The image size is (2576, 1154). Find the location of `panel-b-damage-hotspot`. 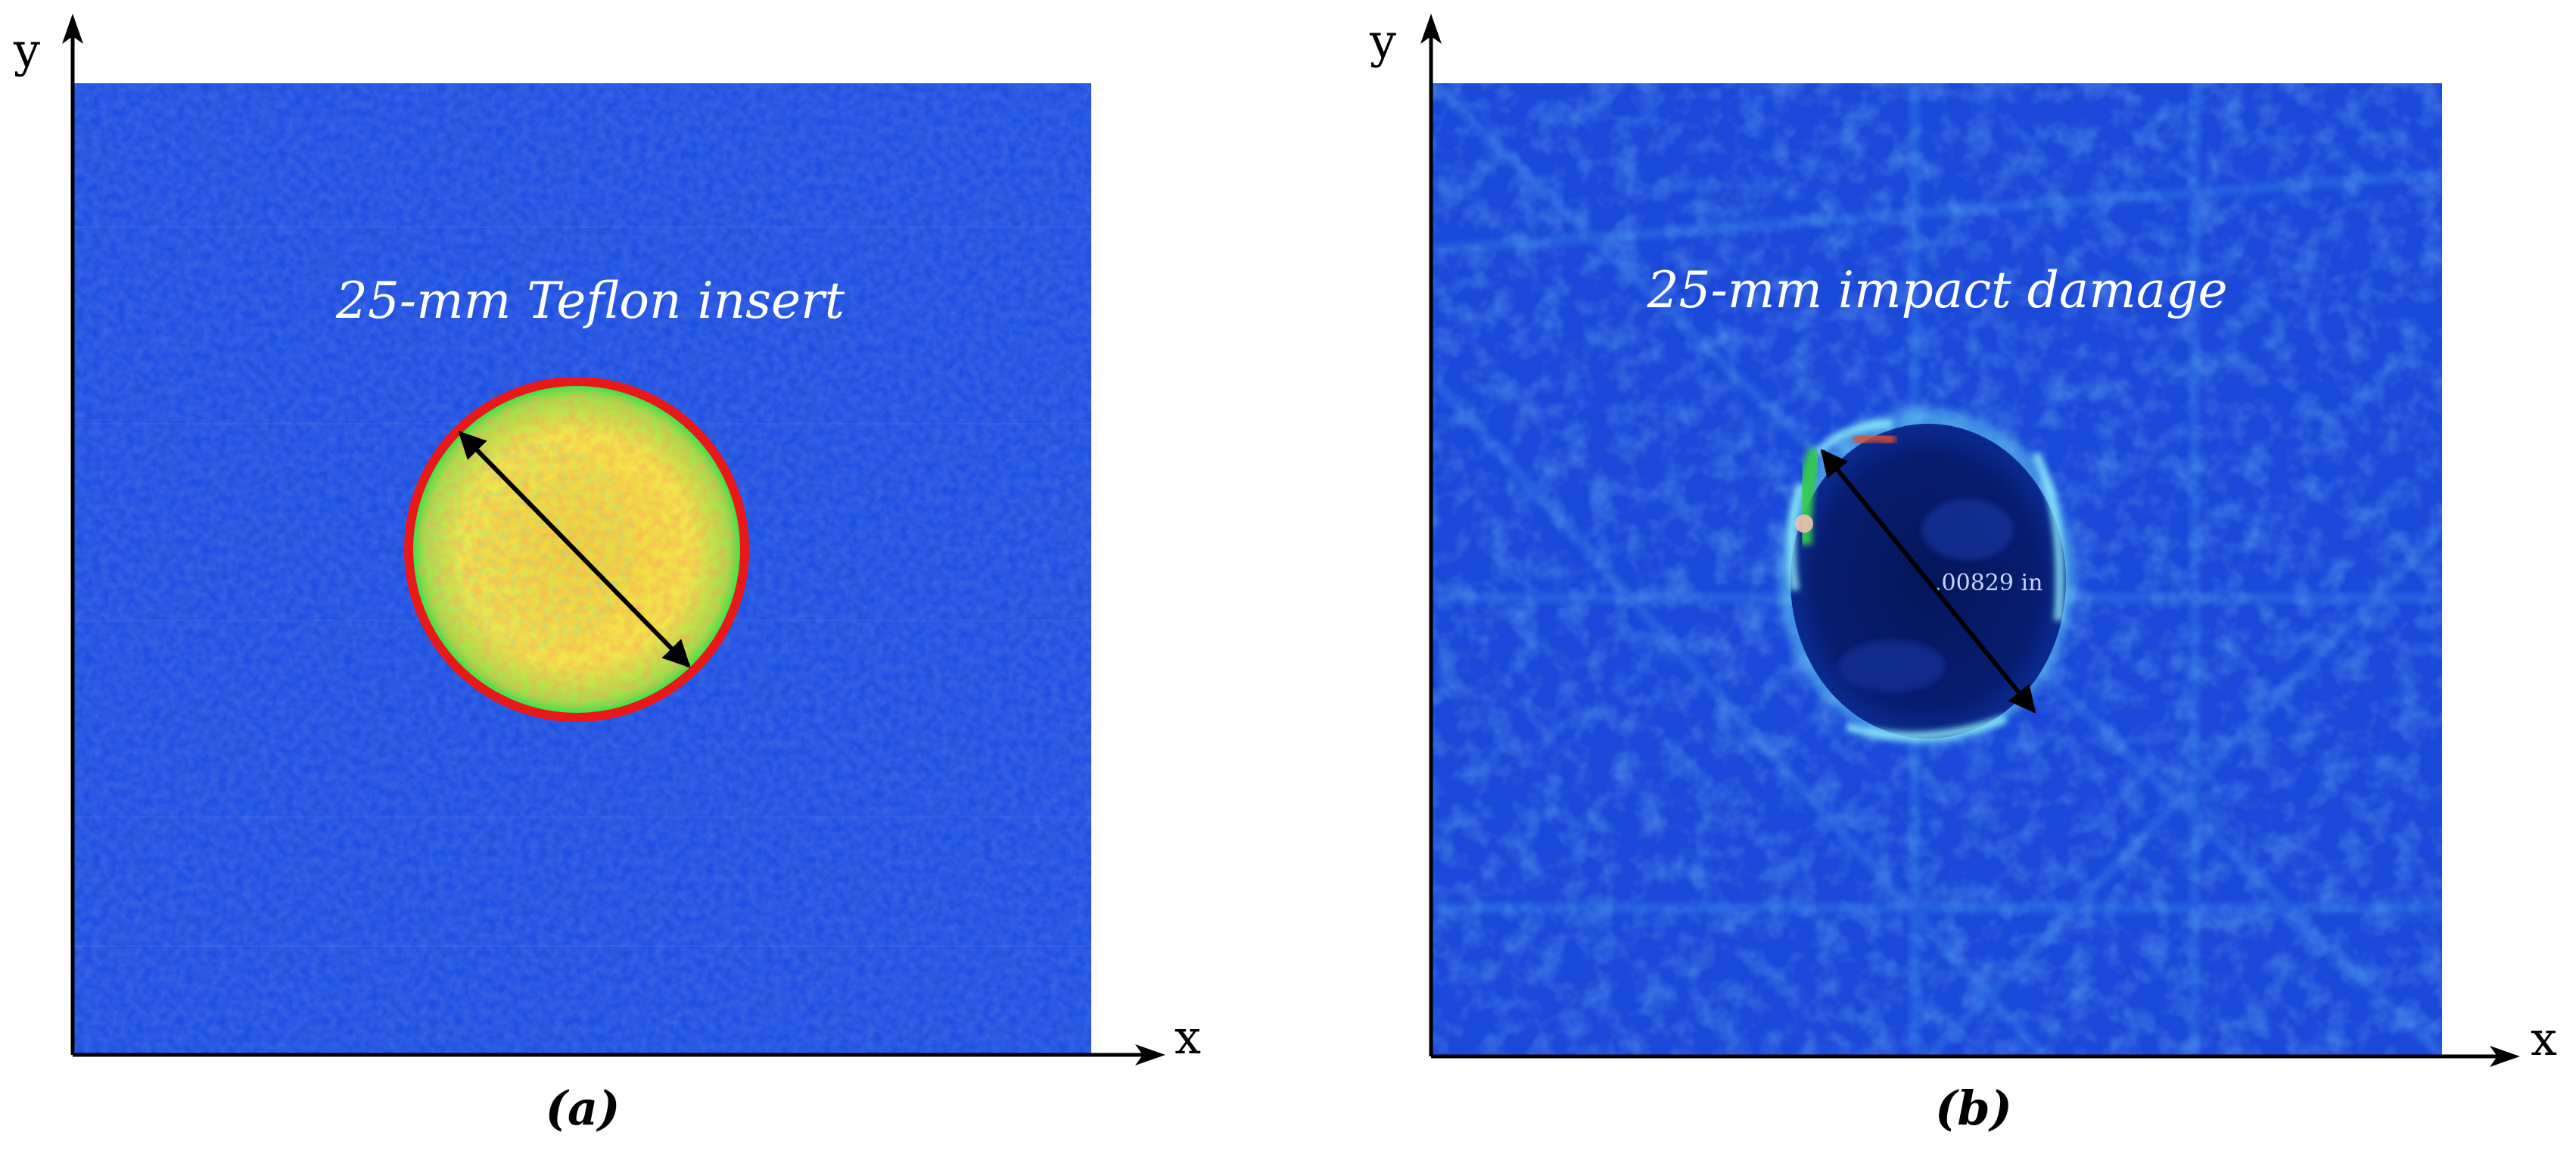

panel-b-damage-hotspot is located at coordinates (1810, 496).